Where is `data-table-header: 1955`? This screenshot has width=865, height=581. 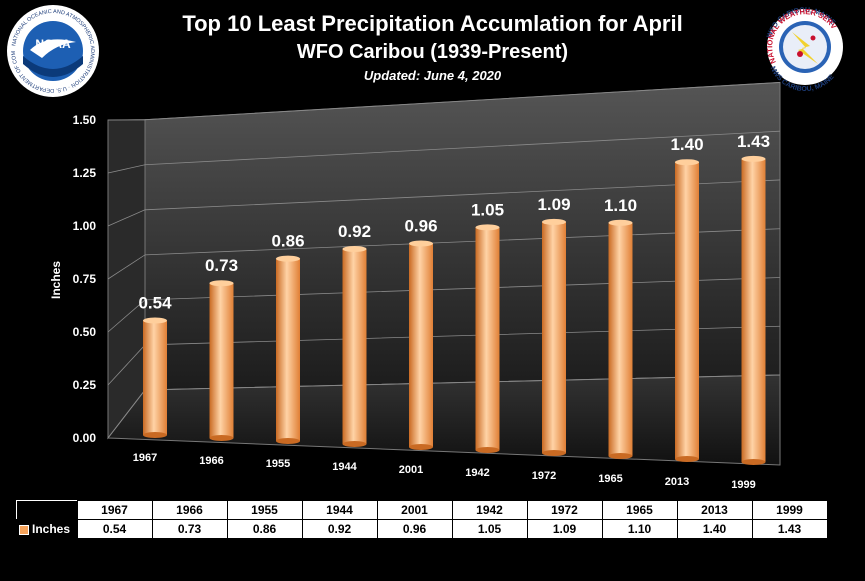
data-table-header: 1955 is located at coordinates (264, 510).